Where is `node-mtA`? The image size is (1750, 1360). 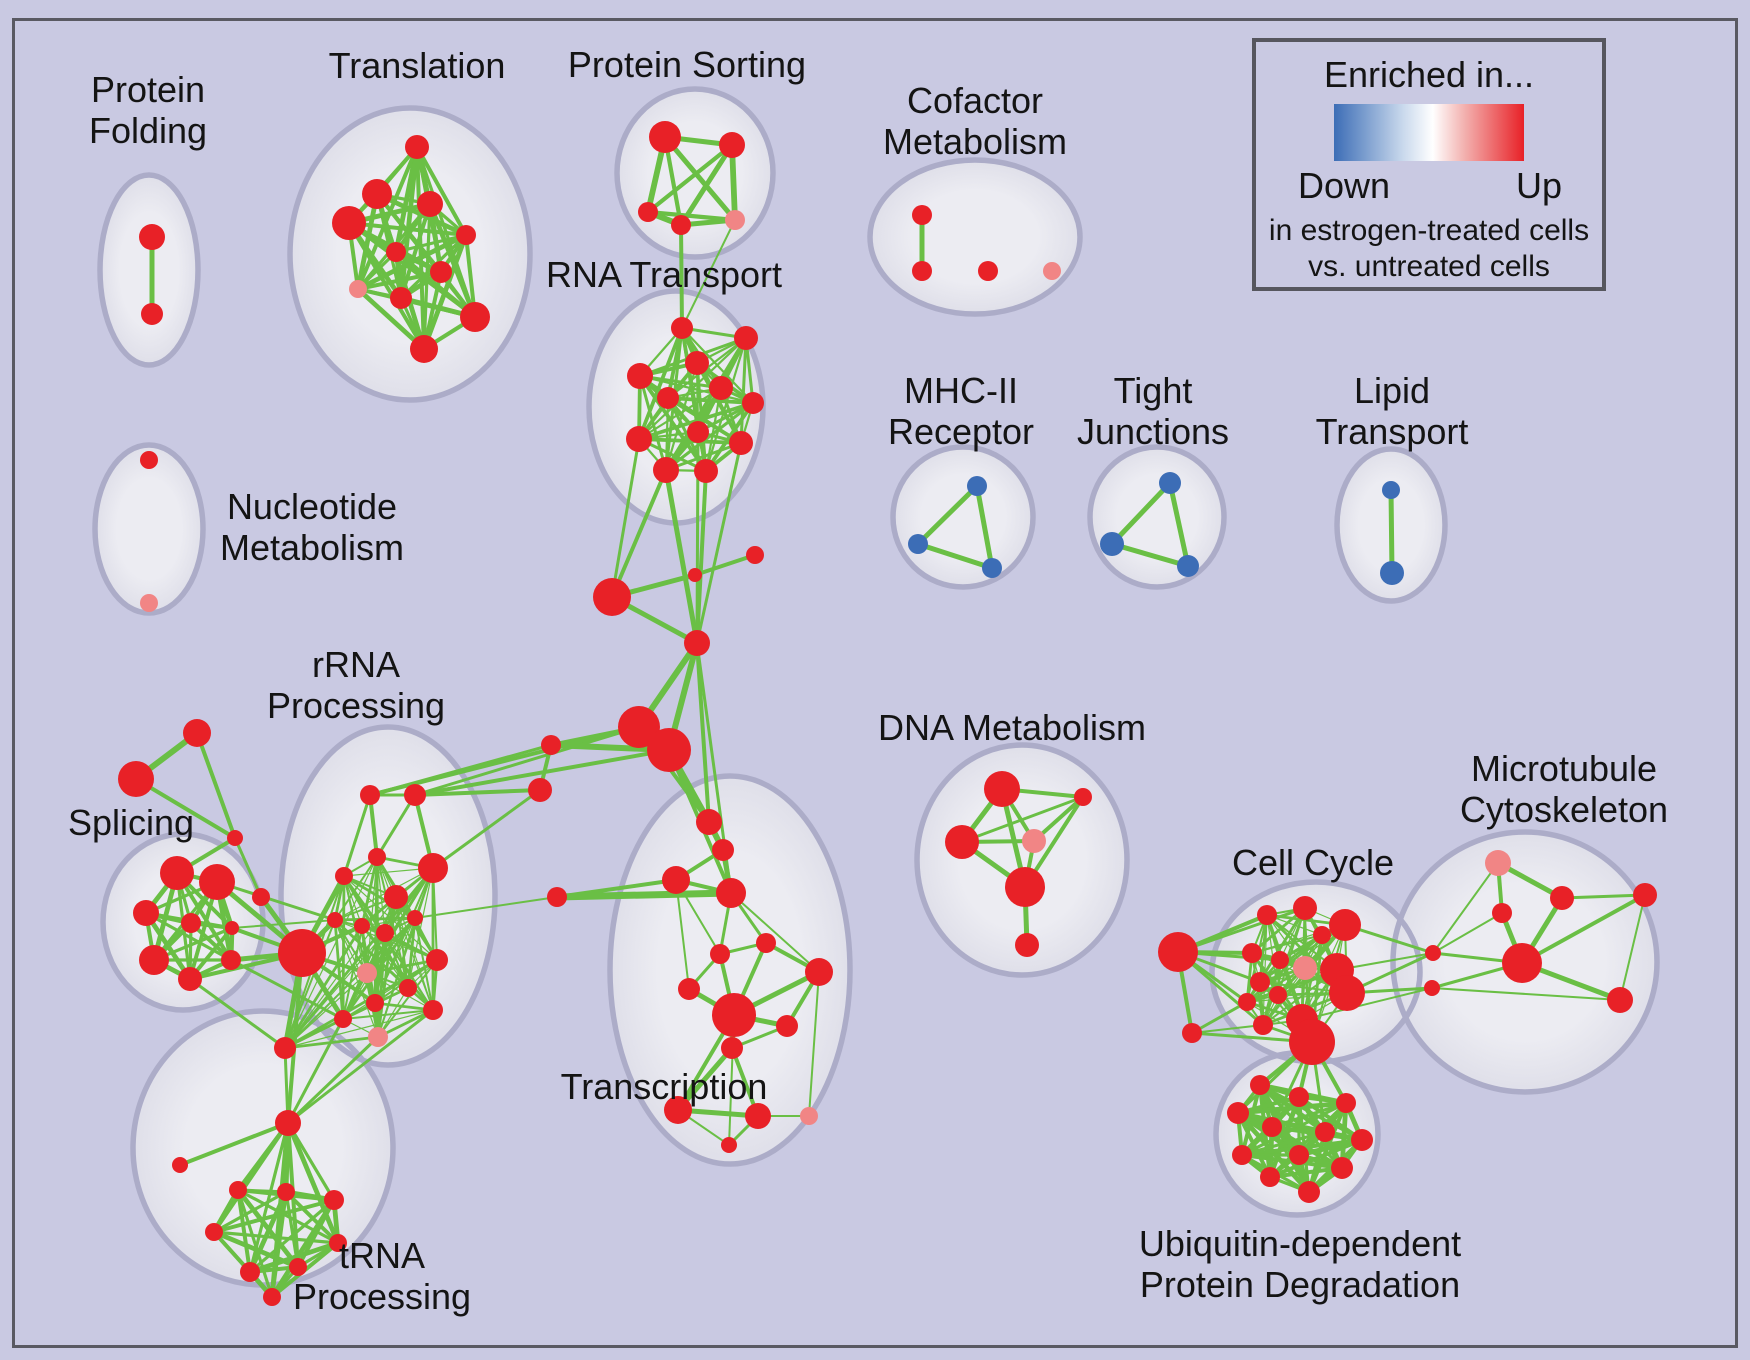 node-mtA is located at coordinates (1433, 953).